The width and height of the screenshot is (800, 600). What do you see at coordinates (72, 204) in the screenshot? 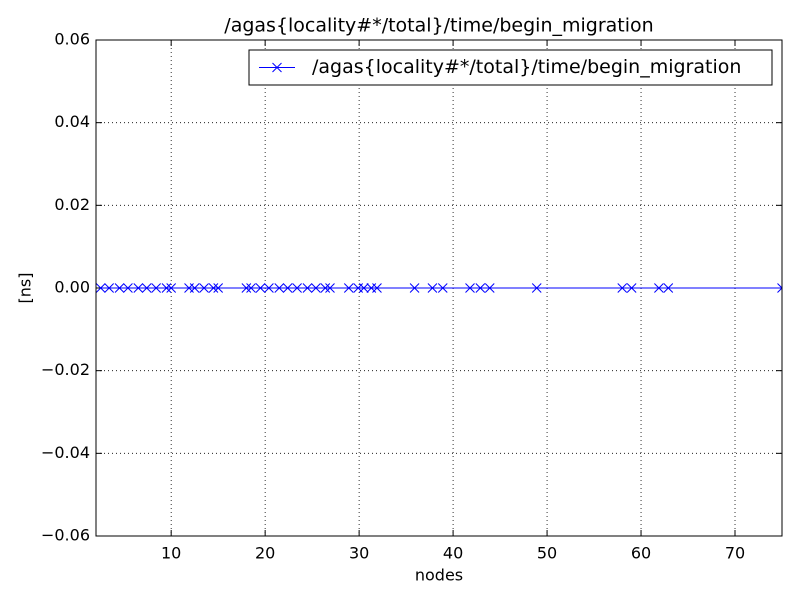
I see `y-tick-label: 0.02` at bounding box center [72, 204].